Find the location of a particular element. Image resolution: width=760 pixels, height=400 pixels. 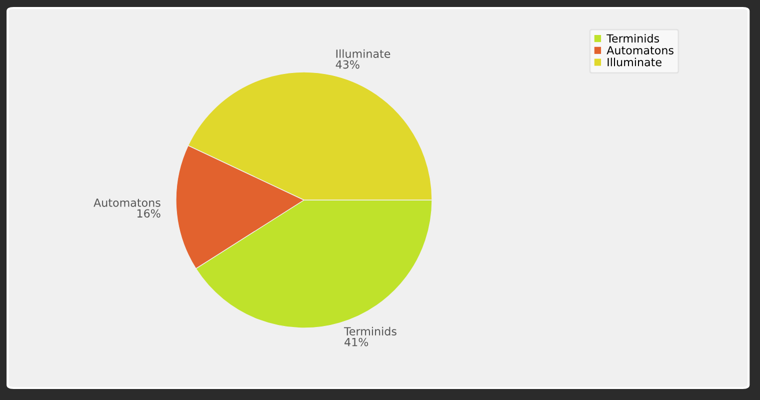

data-label: 16% is located at coordinates (148, 213).